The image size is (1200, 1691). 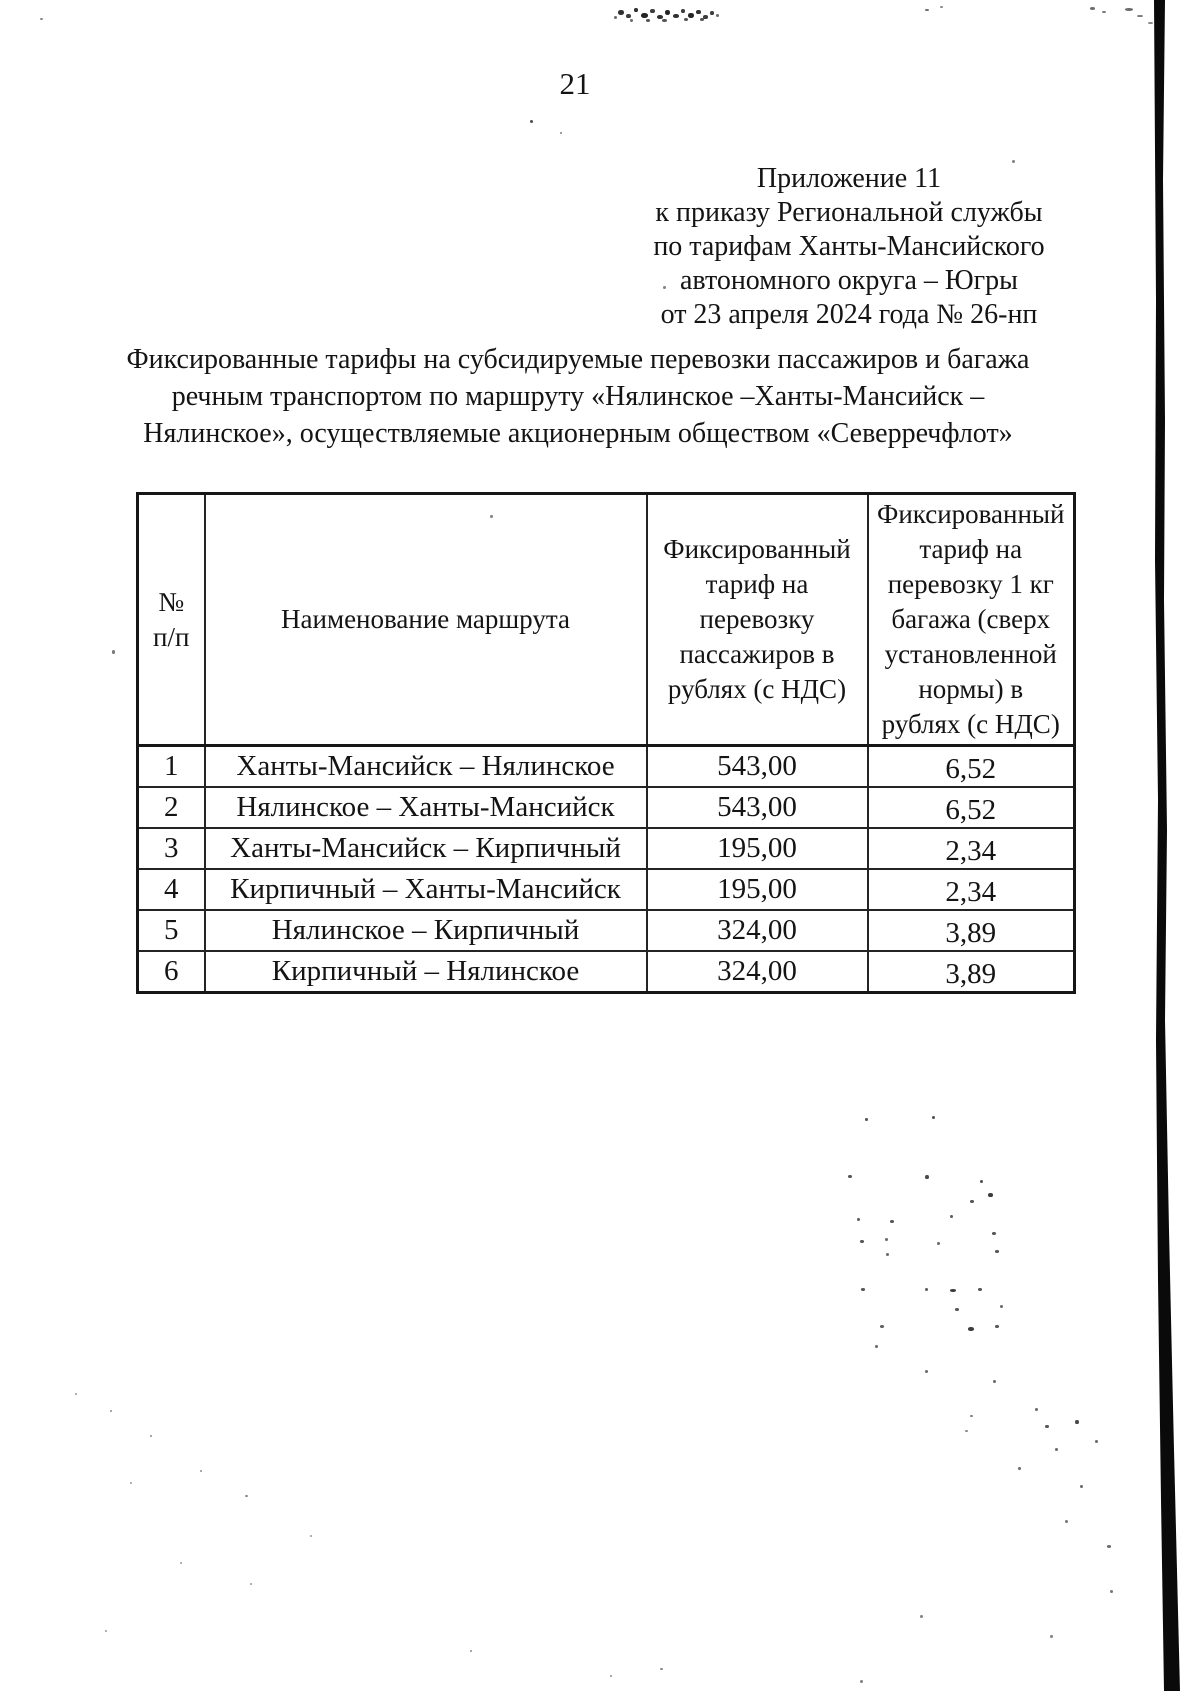 I want to click on row-number: 3, so click(x=171, y=848).